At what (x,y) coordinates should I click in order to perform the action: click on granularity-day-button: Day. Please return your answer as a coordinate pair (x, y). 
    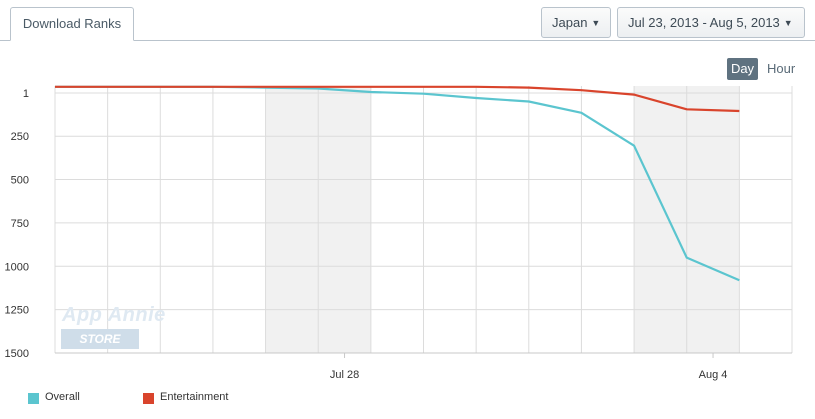
    Looking at the image, I should click on (742, 69).